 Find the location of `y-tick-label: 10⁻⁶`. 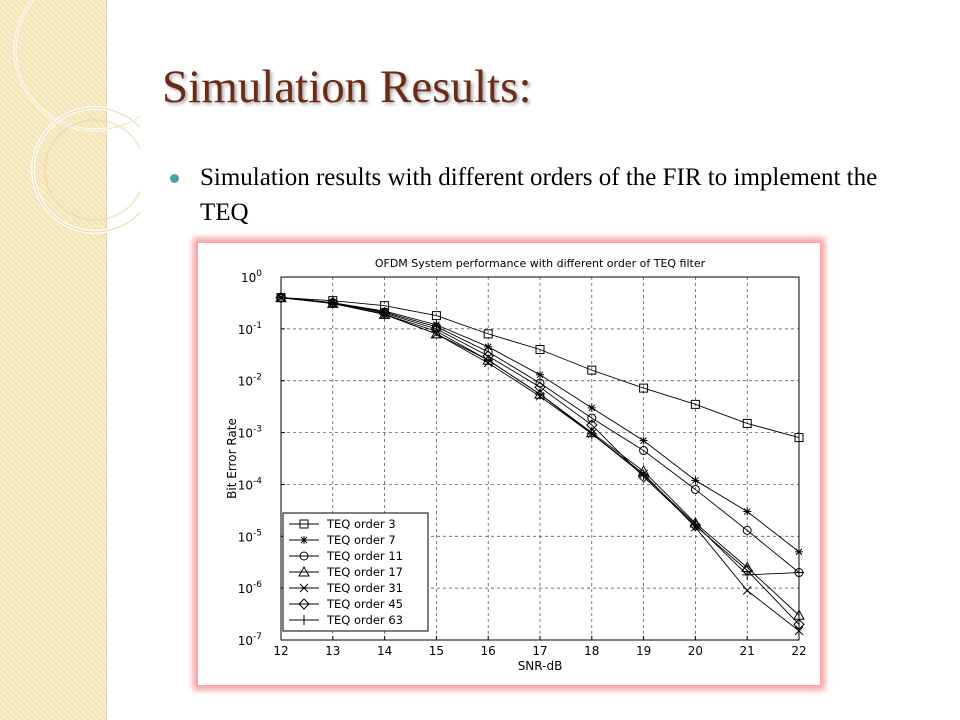

y-tick-label: 10⁻⁶ is located at coordinates (250, 588).